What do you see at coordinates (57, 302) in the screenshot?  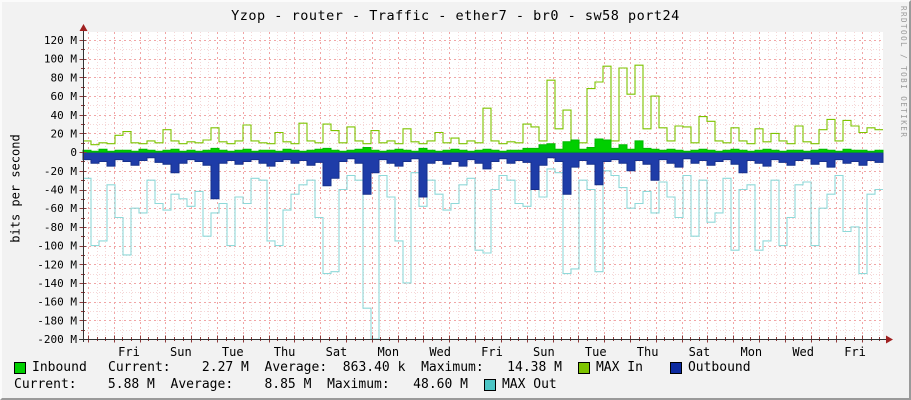 I see `y-tick-label: -160 M` at bounding box center [57, 302].